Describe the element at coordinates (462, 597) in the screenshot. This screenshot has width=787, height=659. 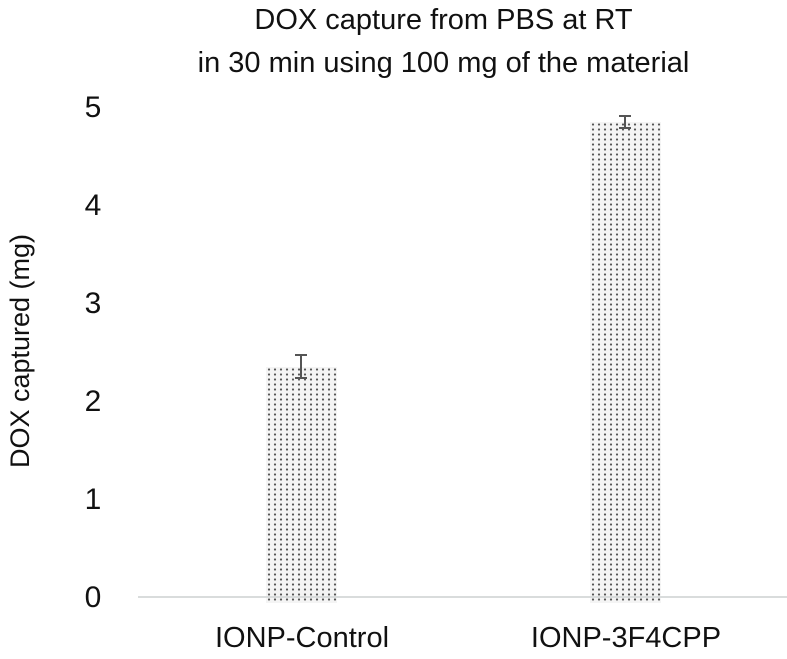
I see `x-axis-line` at that location.